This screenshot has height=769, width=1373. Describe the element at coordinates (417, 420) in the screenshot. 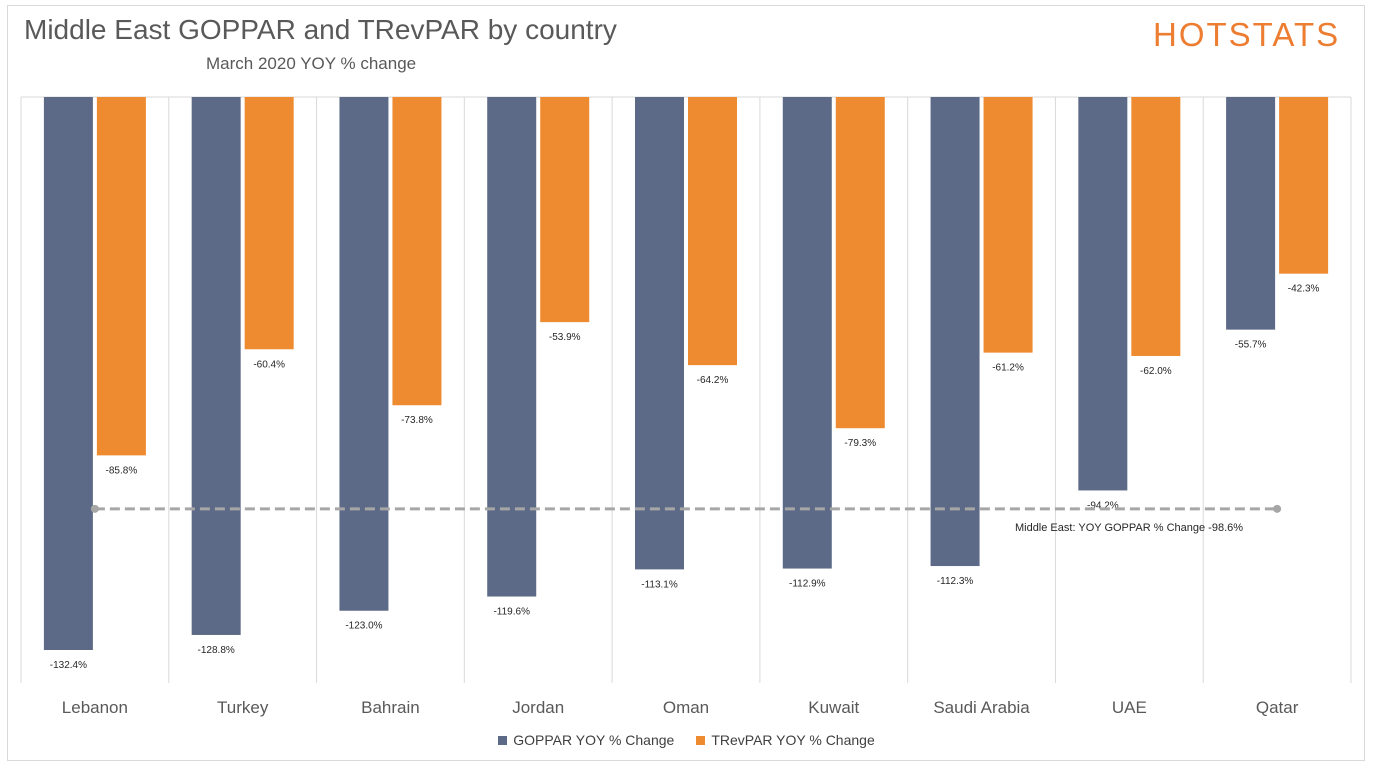

I see `data-label-trevpar: -73.8%` at that location.